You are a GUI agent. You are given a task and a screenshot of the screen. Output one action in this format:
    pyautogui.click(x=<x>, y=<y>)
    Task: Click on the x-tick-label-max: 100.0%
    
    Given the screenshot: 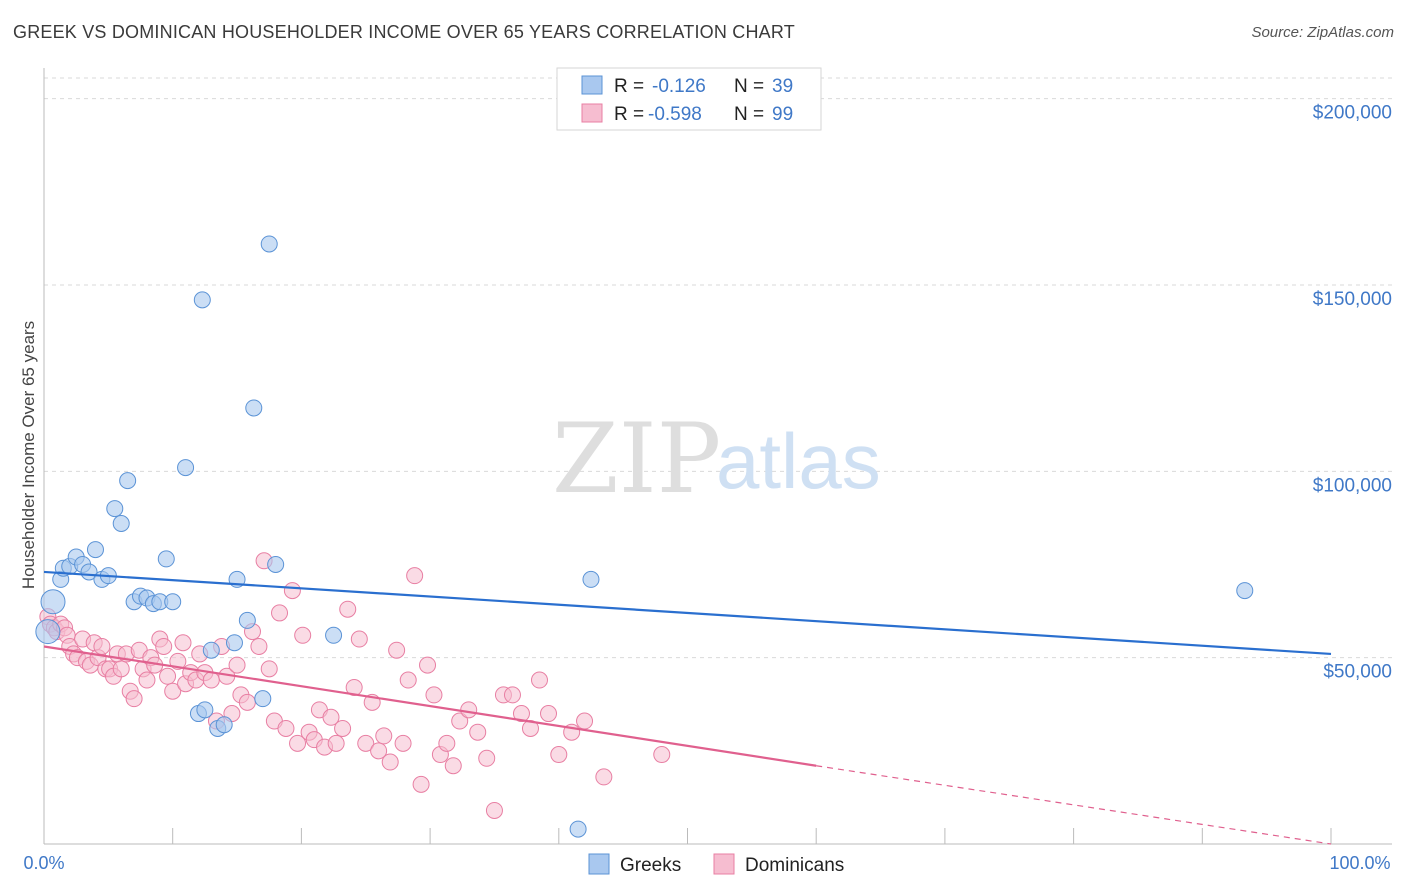 What is the action you would take?
    pyautogui.click(x=1359, y=863)
    